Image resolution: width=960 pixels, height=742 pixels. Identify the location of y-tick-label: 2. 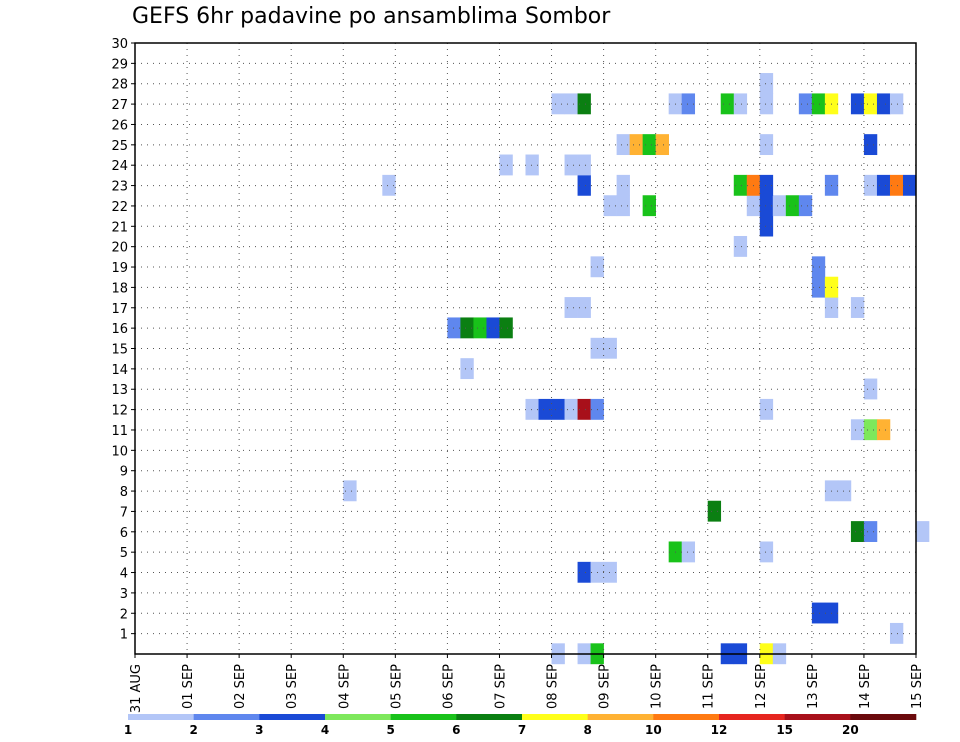
(124, 614).